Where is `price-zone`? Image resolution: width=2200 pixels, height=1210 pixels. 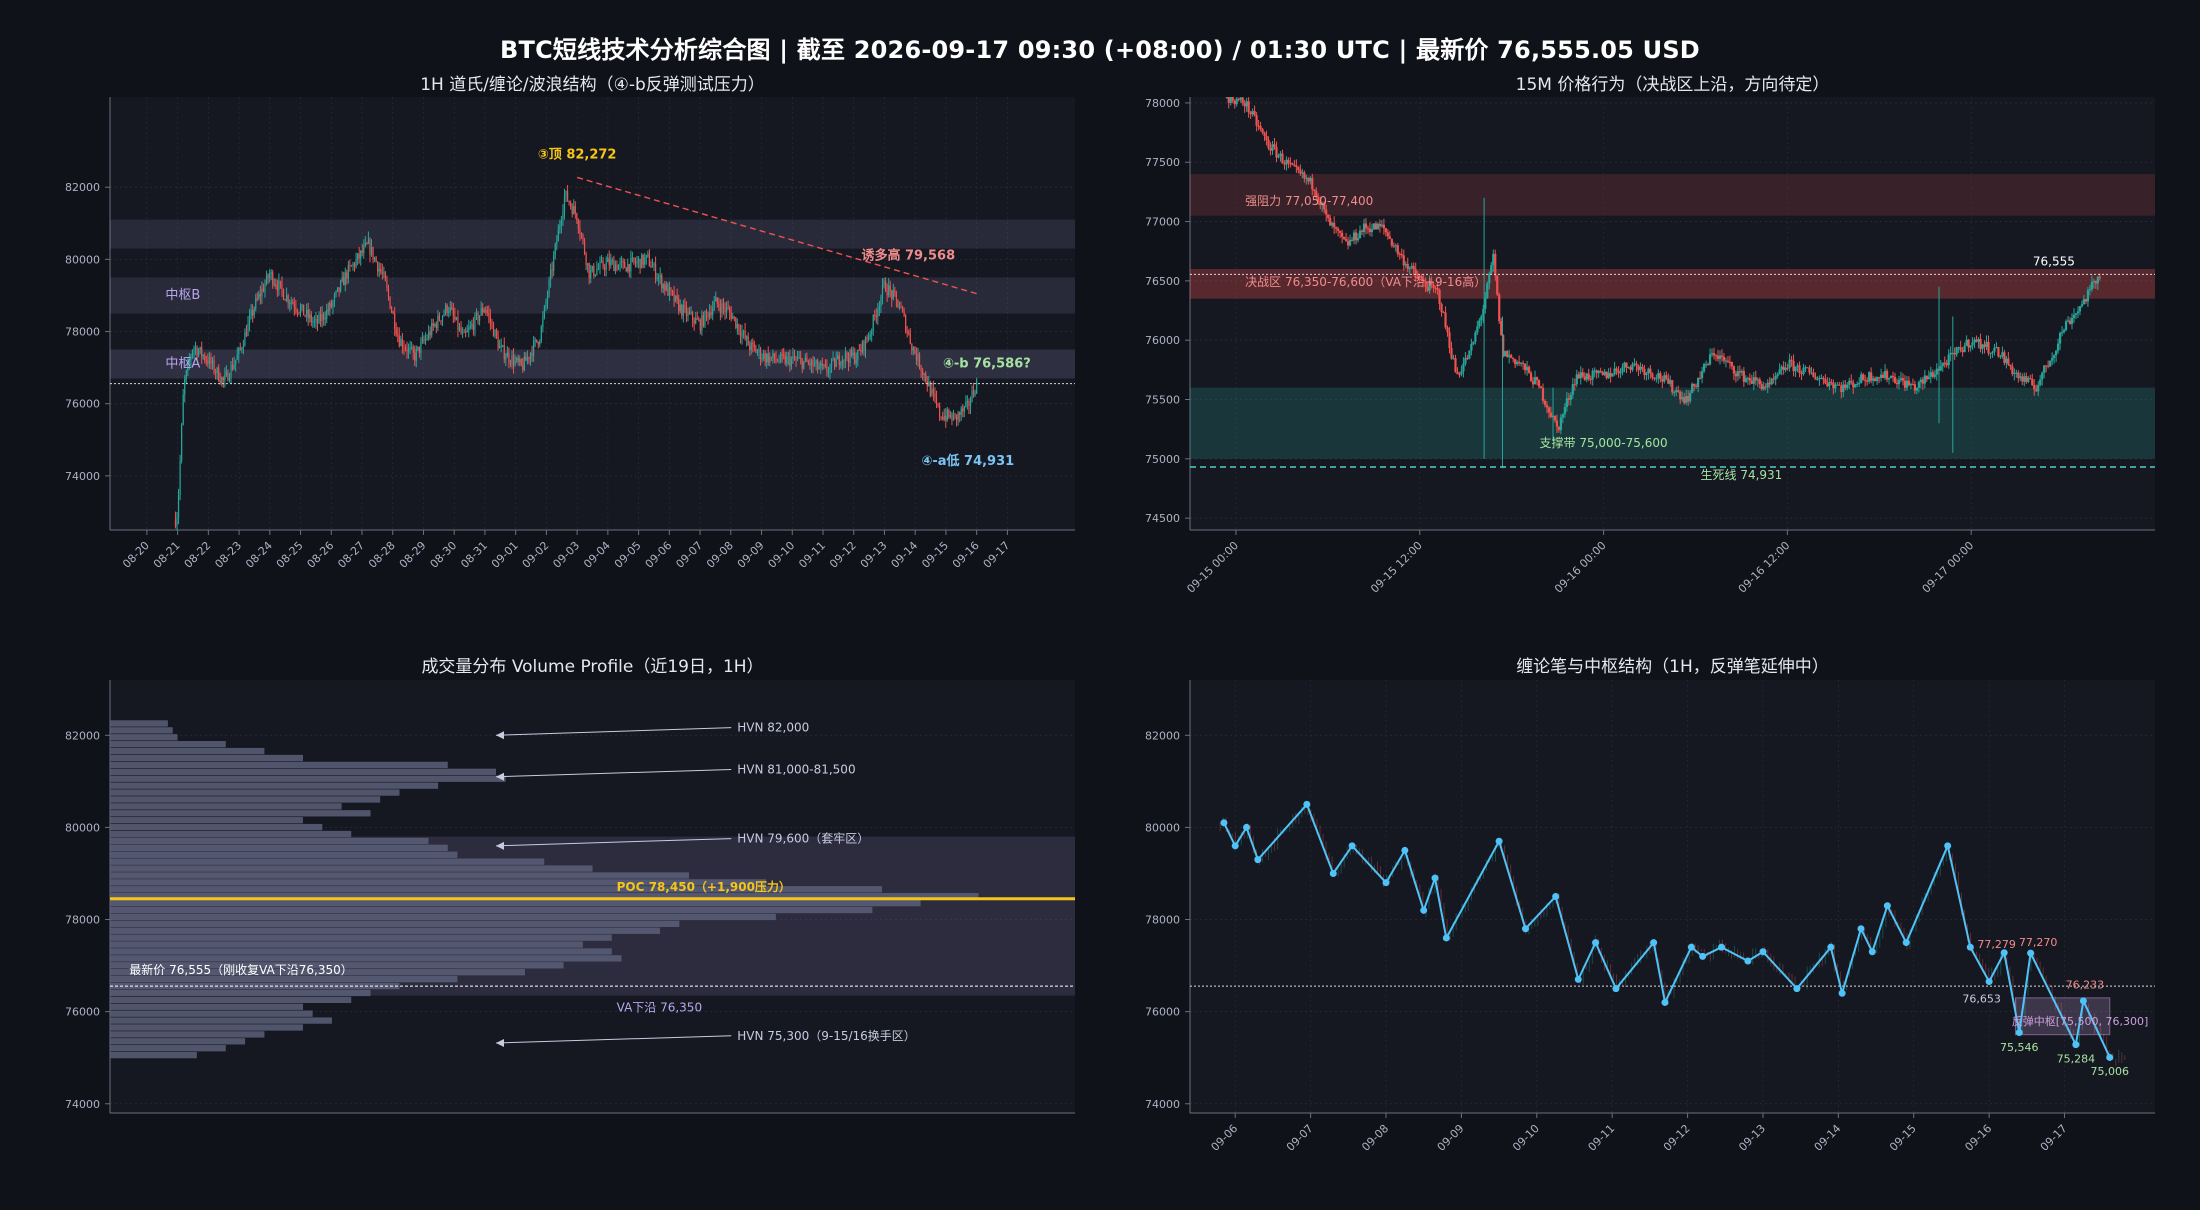 price-zone is located at coordinates (1672, 195).